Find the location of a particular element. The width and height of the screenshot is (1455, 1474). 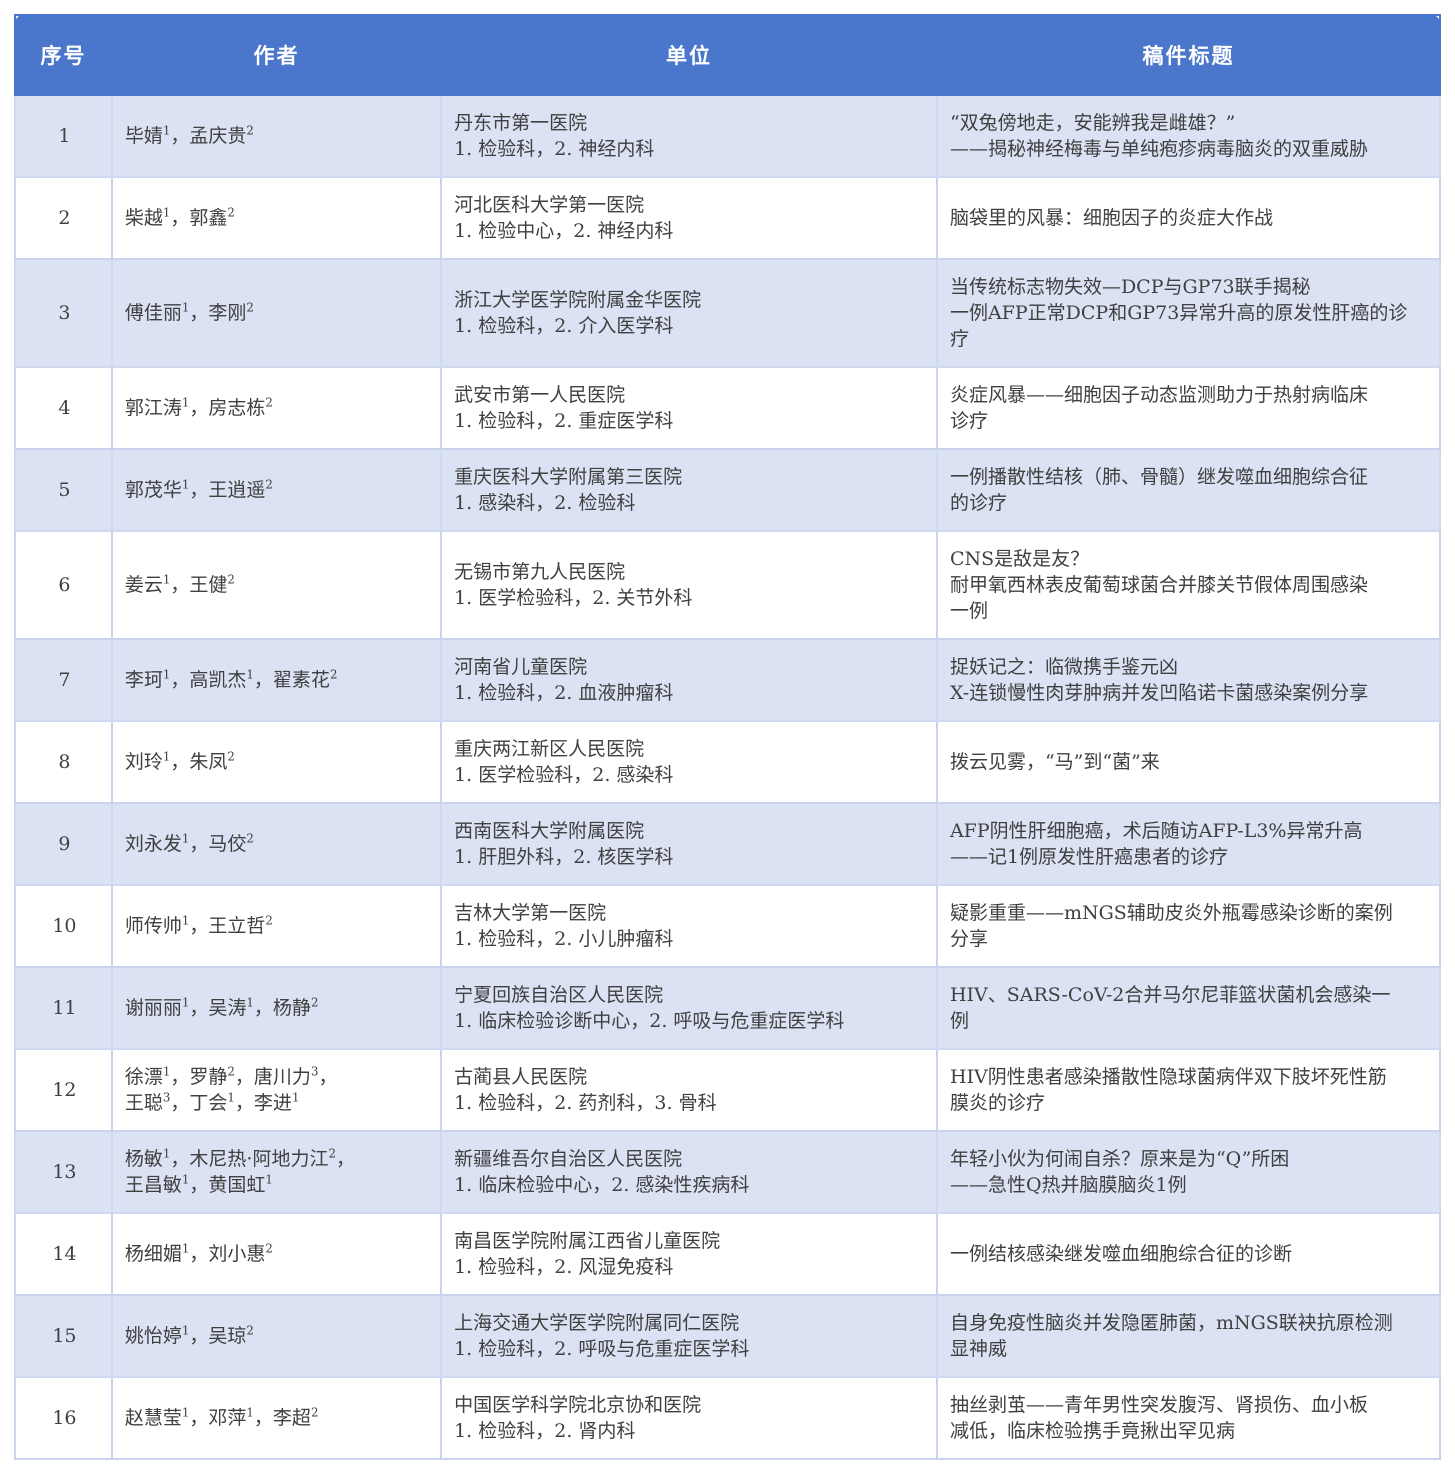

cell-line: 师传帅1，王立哲2 is located at coordinates (198, 925).